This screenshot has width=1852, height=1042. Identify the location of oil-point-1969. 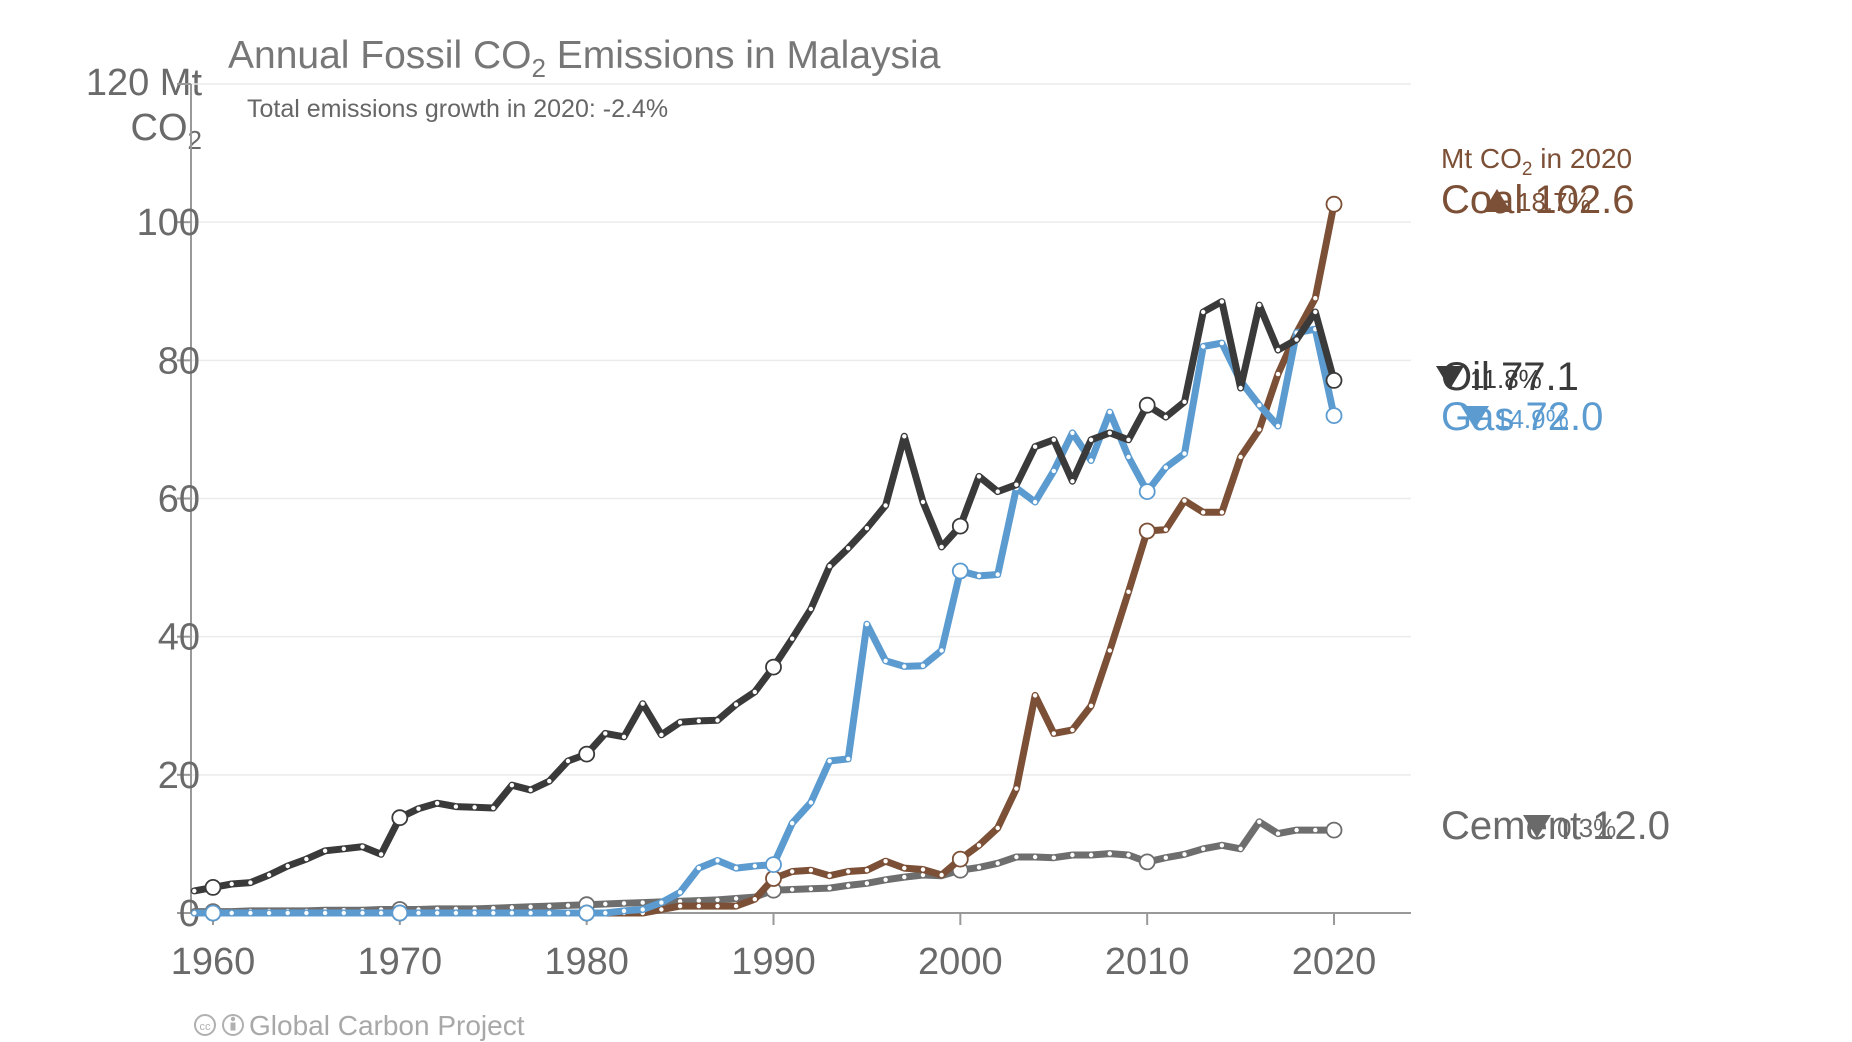
(381, 854).